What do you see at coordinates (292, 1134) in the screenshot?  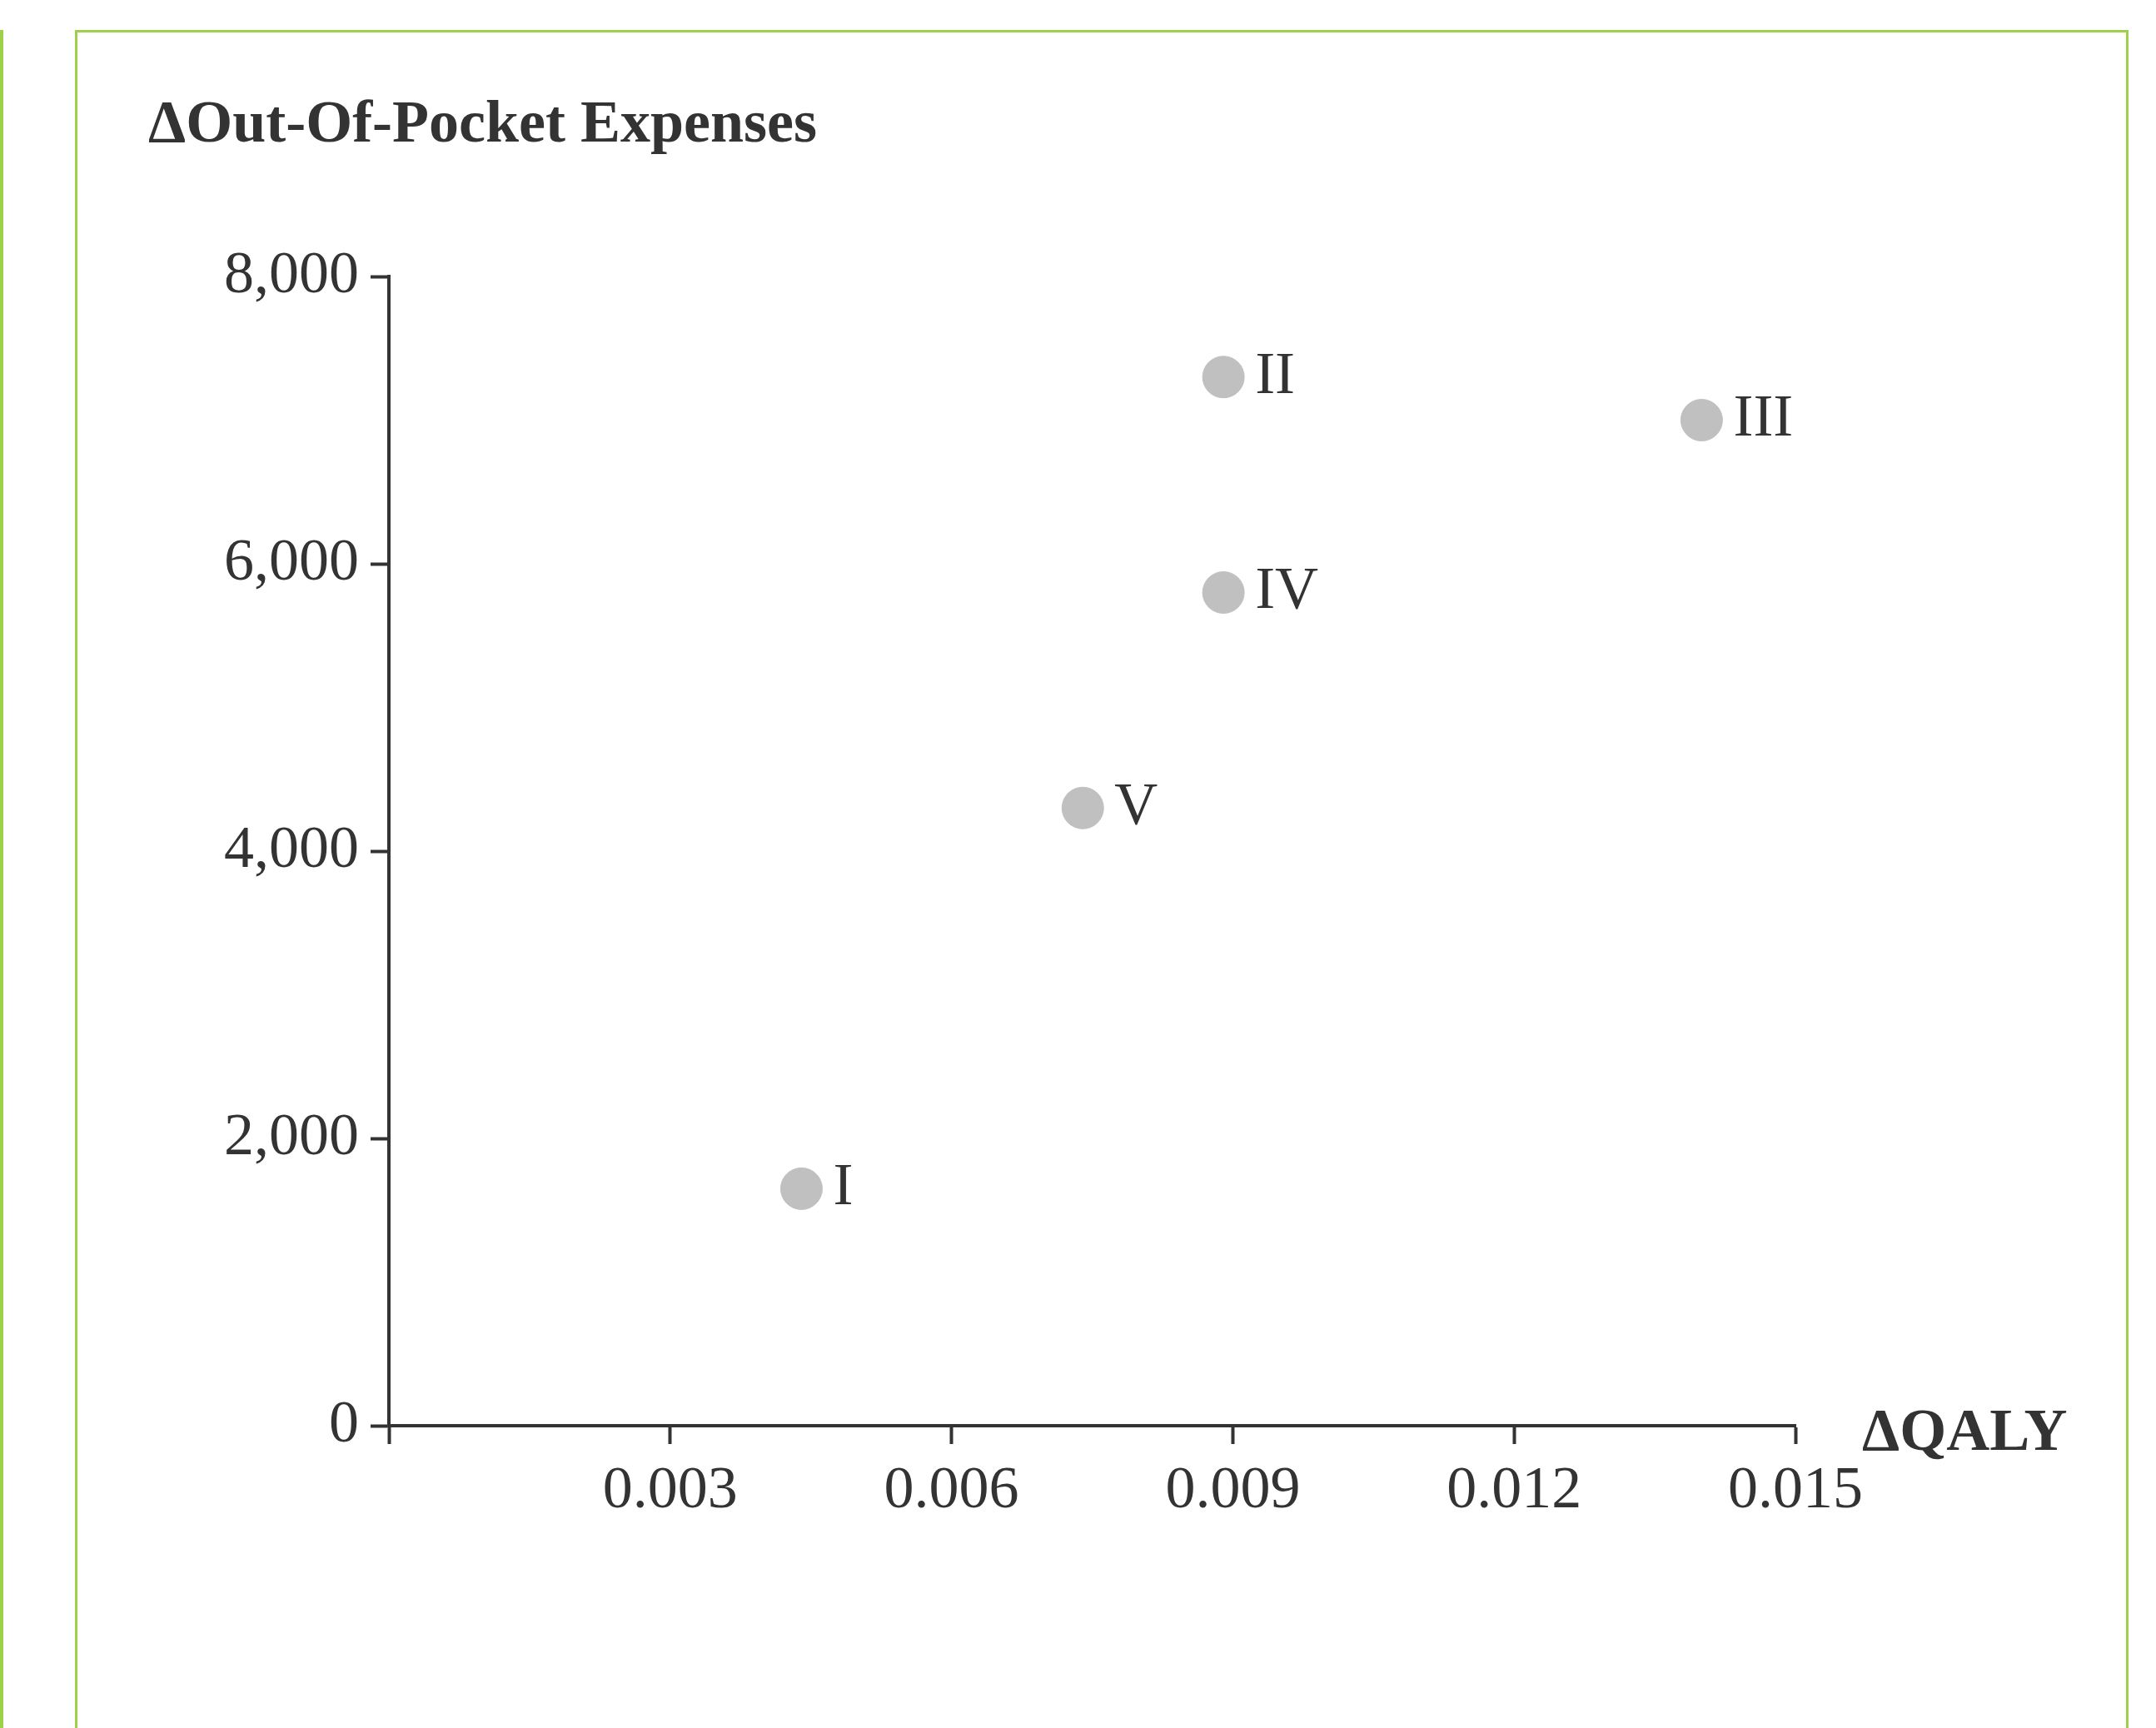 I see `y-tick-label: 2,000` at bounding box center [292, 1134].